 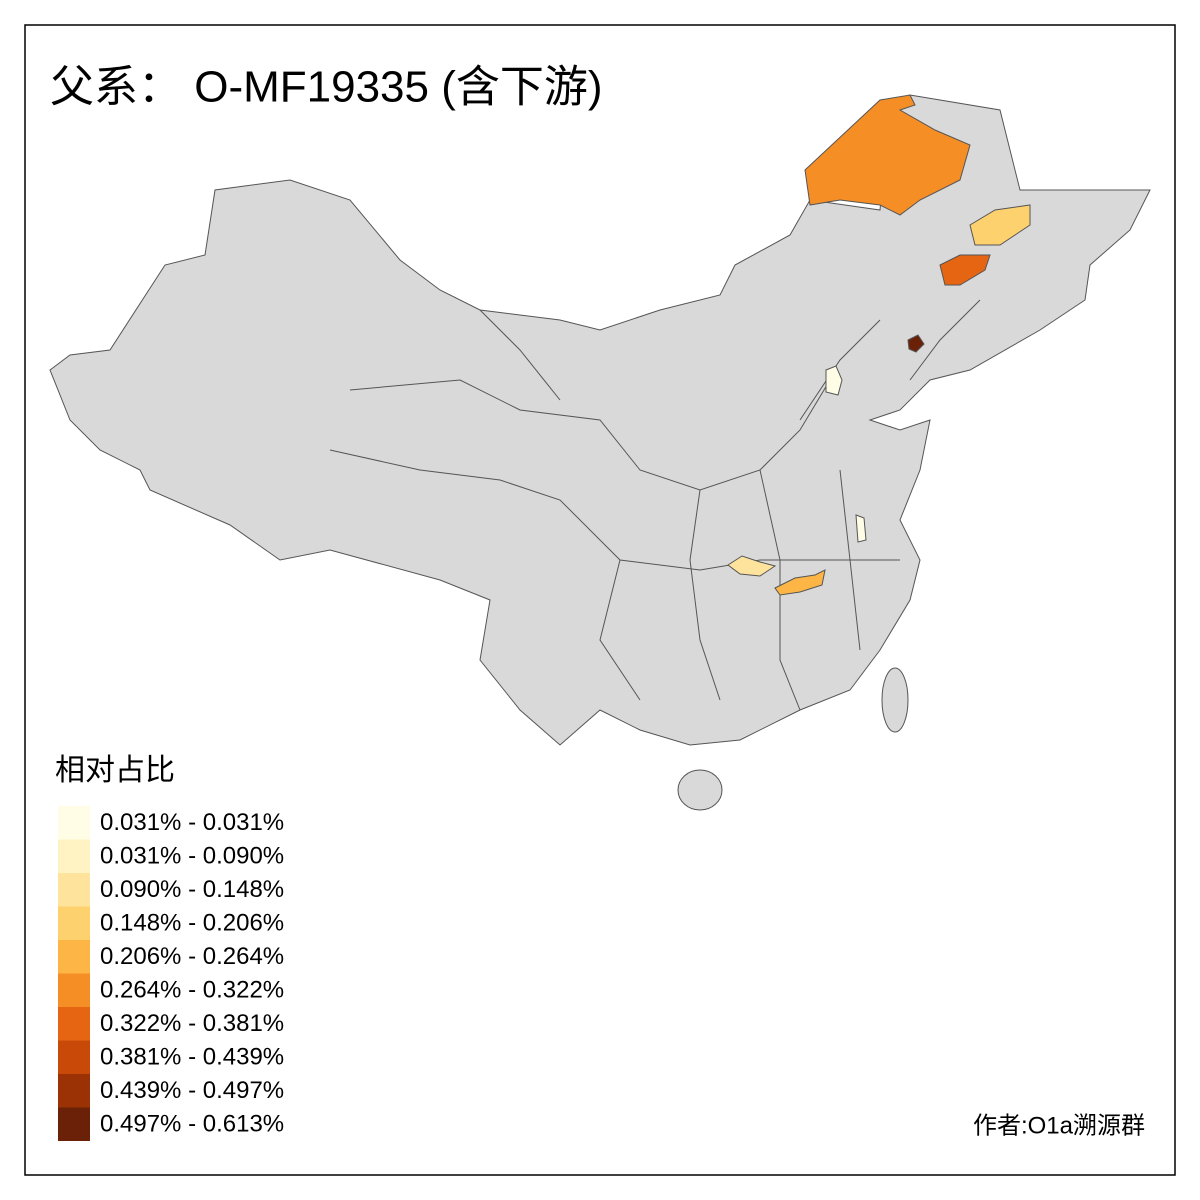 I want to click on hainan, so click(x=700, y=790).